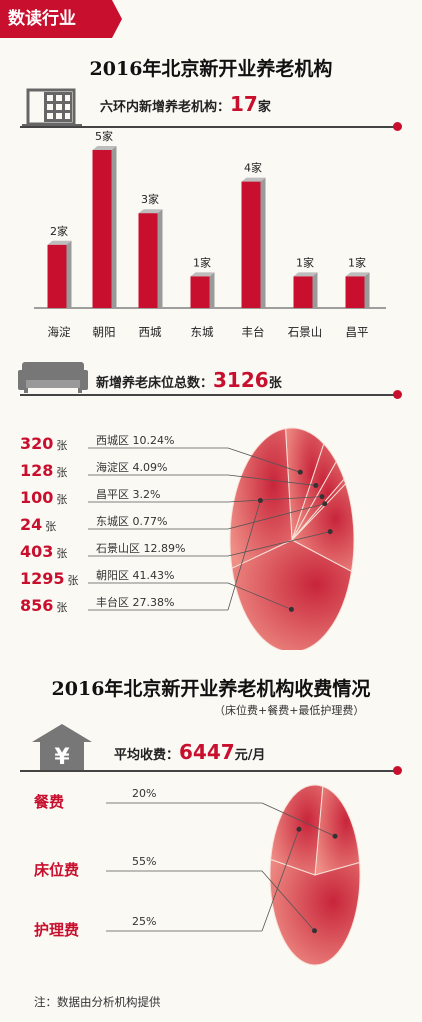 This screenshot has height=1022, width=422. Describe the element at coordinates (52, 108) in the screenshot. I see `building-icon` at that location.